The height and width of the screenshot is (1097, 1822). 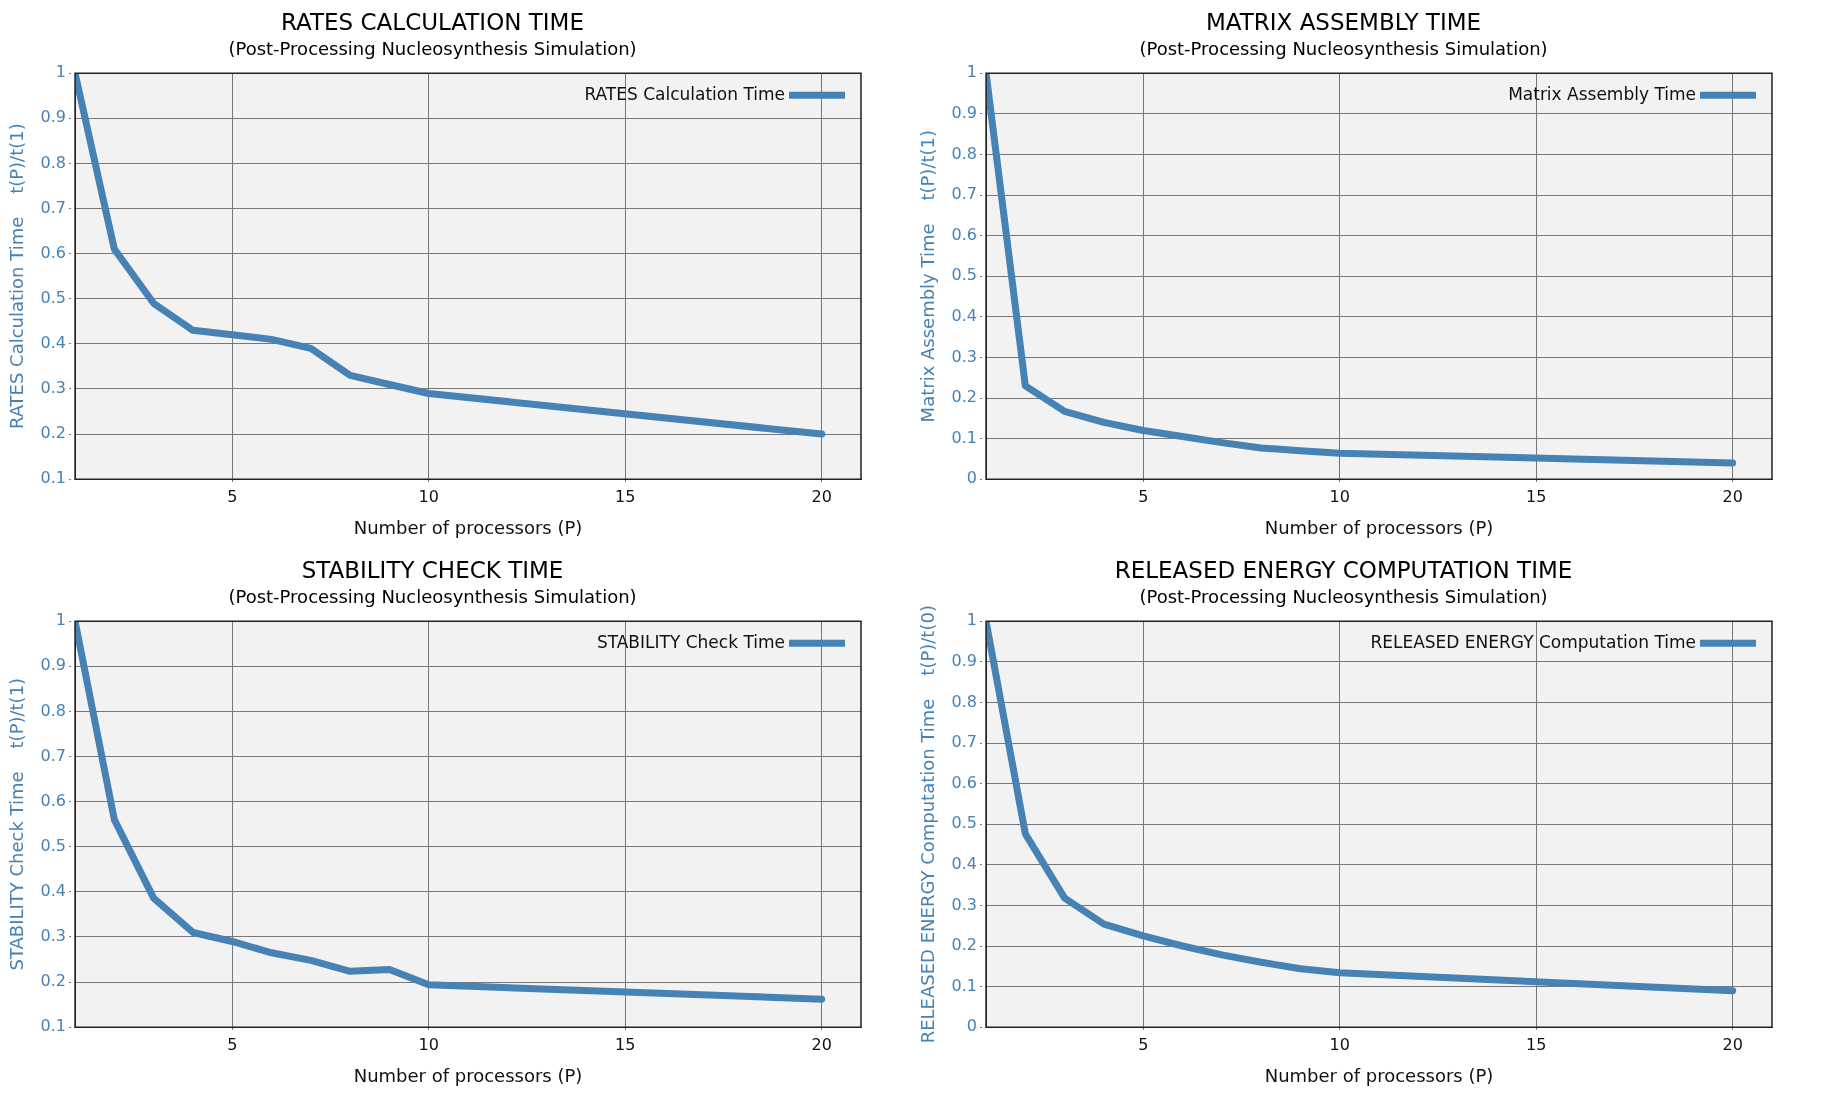 I want to click on legend-label: Matrix Assembly Time, so click(x=1602, y=93).